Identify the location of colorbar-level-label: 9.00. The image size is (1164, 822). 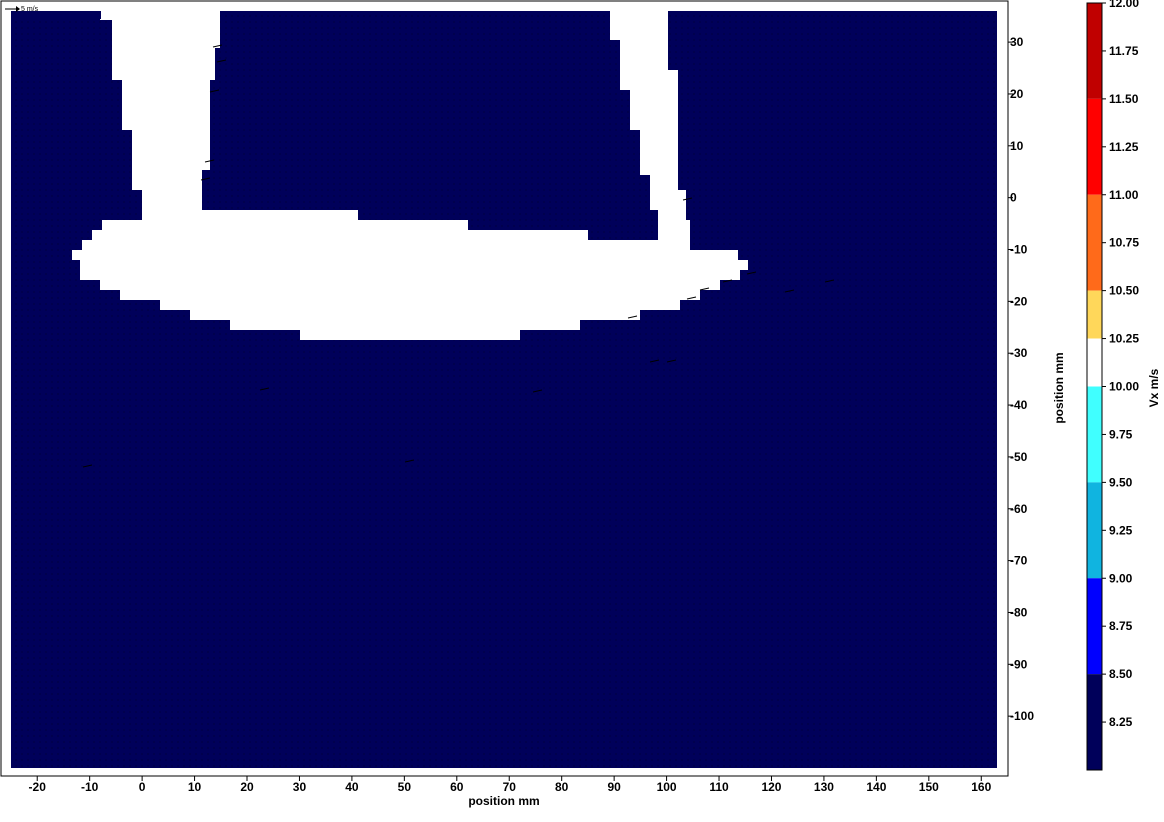
(1121, 578).